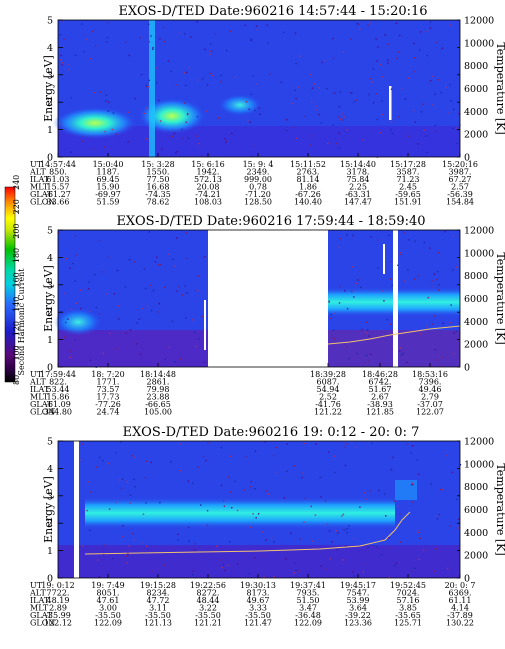 This screenshot has height=649, width=505. Describe the element at coordinates (358, 585) in the screenshot. I see `time-label: 19:45:17` at that location.